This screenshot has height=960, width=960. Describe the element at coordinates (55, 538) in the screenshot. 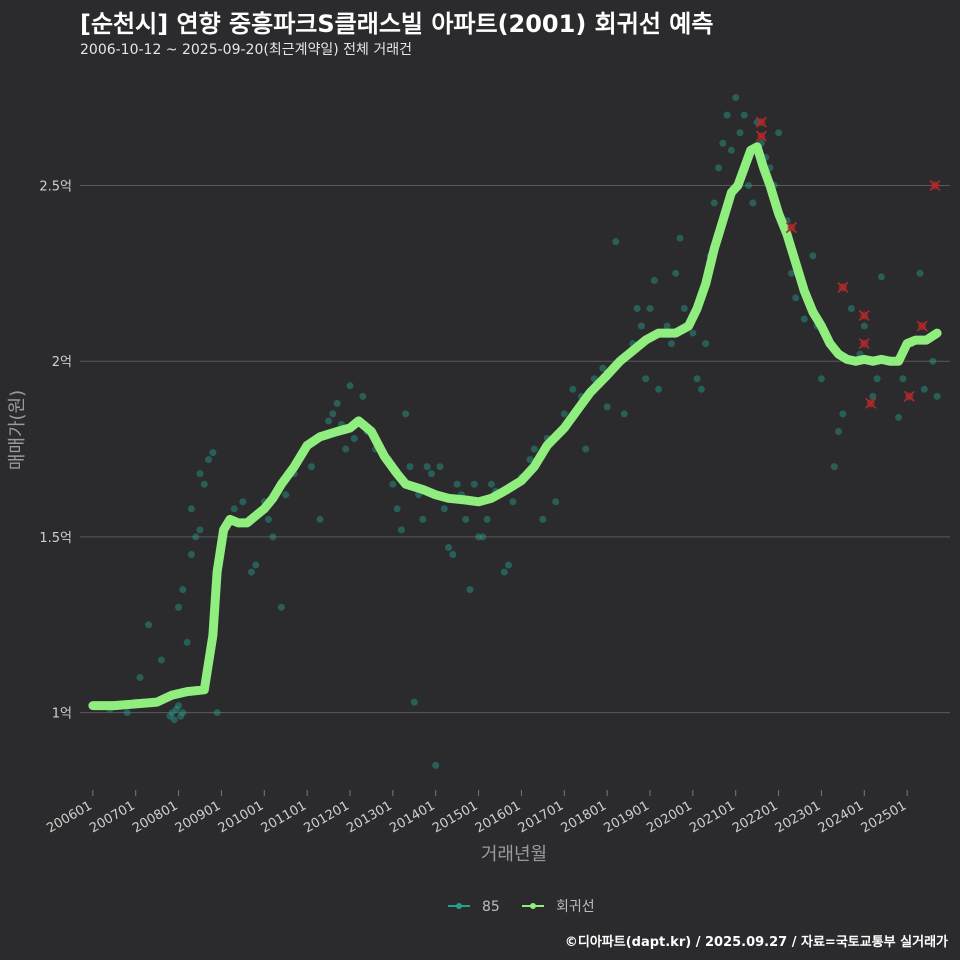

I see `y-tick-label: 1.5억` at that location.